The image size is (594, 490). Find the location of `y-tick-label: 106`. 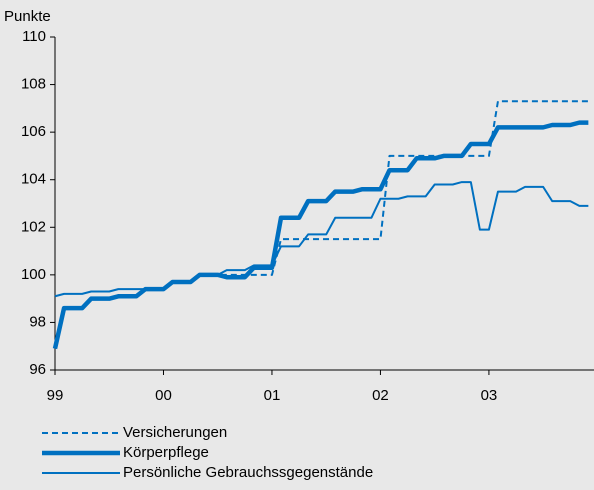

y-tick-label: 106 is located at coordinates (33, 131).